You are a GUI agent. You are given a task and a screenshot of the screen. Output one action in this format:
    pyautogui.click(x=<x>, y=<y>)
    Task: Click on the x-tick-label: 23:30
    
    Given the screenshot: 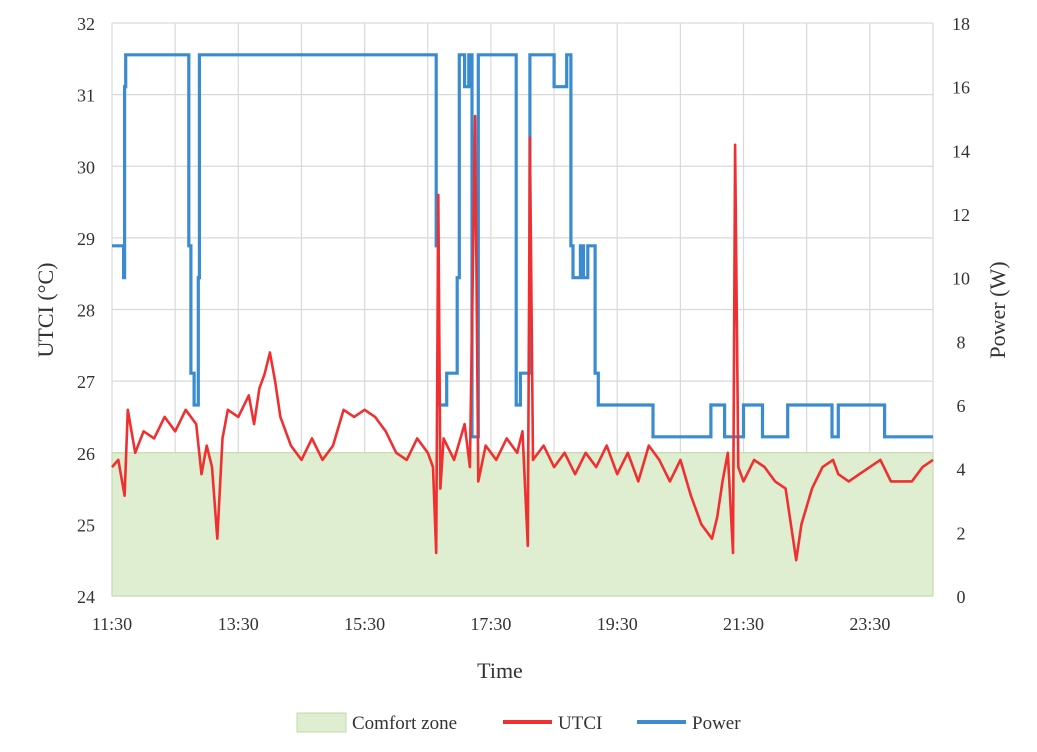 What is the action you would take?
    pyautogui.click(x=869, y=624)
    